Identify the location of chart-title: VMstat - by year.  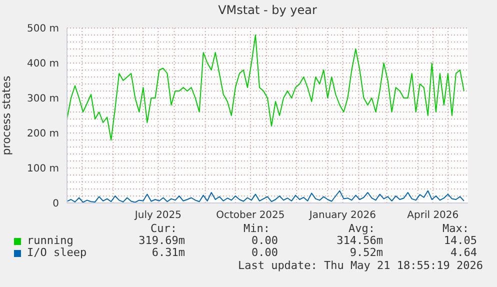
(267, 10).